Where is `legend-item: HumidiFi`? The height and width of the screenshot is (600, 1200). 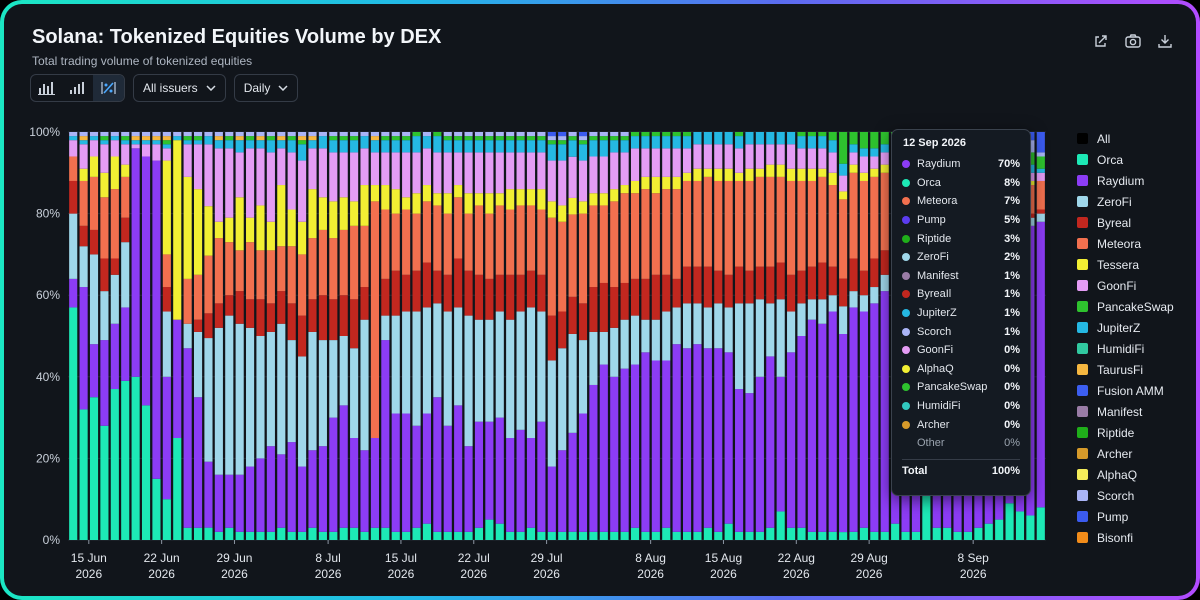
legend-item: HumidiFi is located at coordinates (1125, 348).